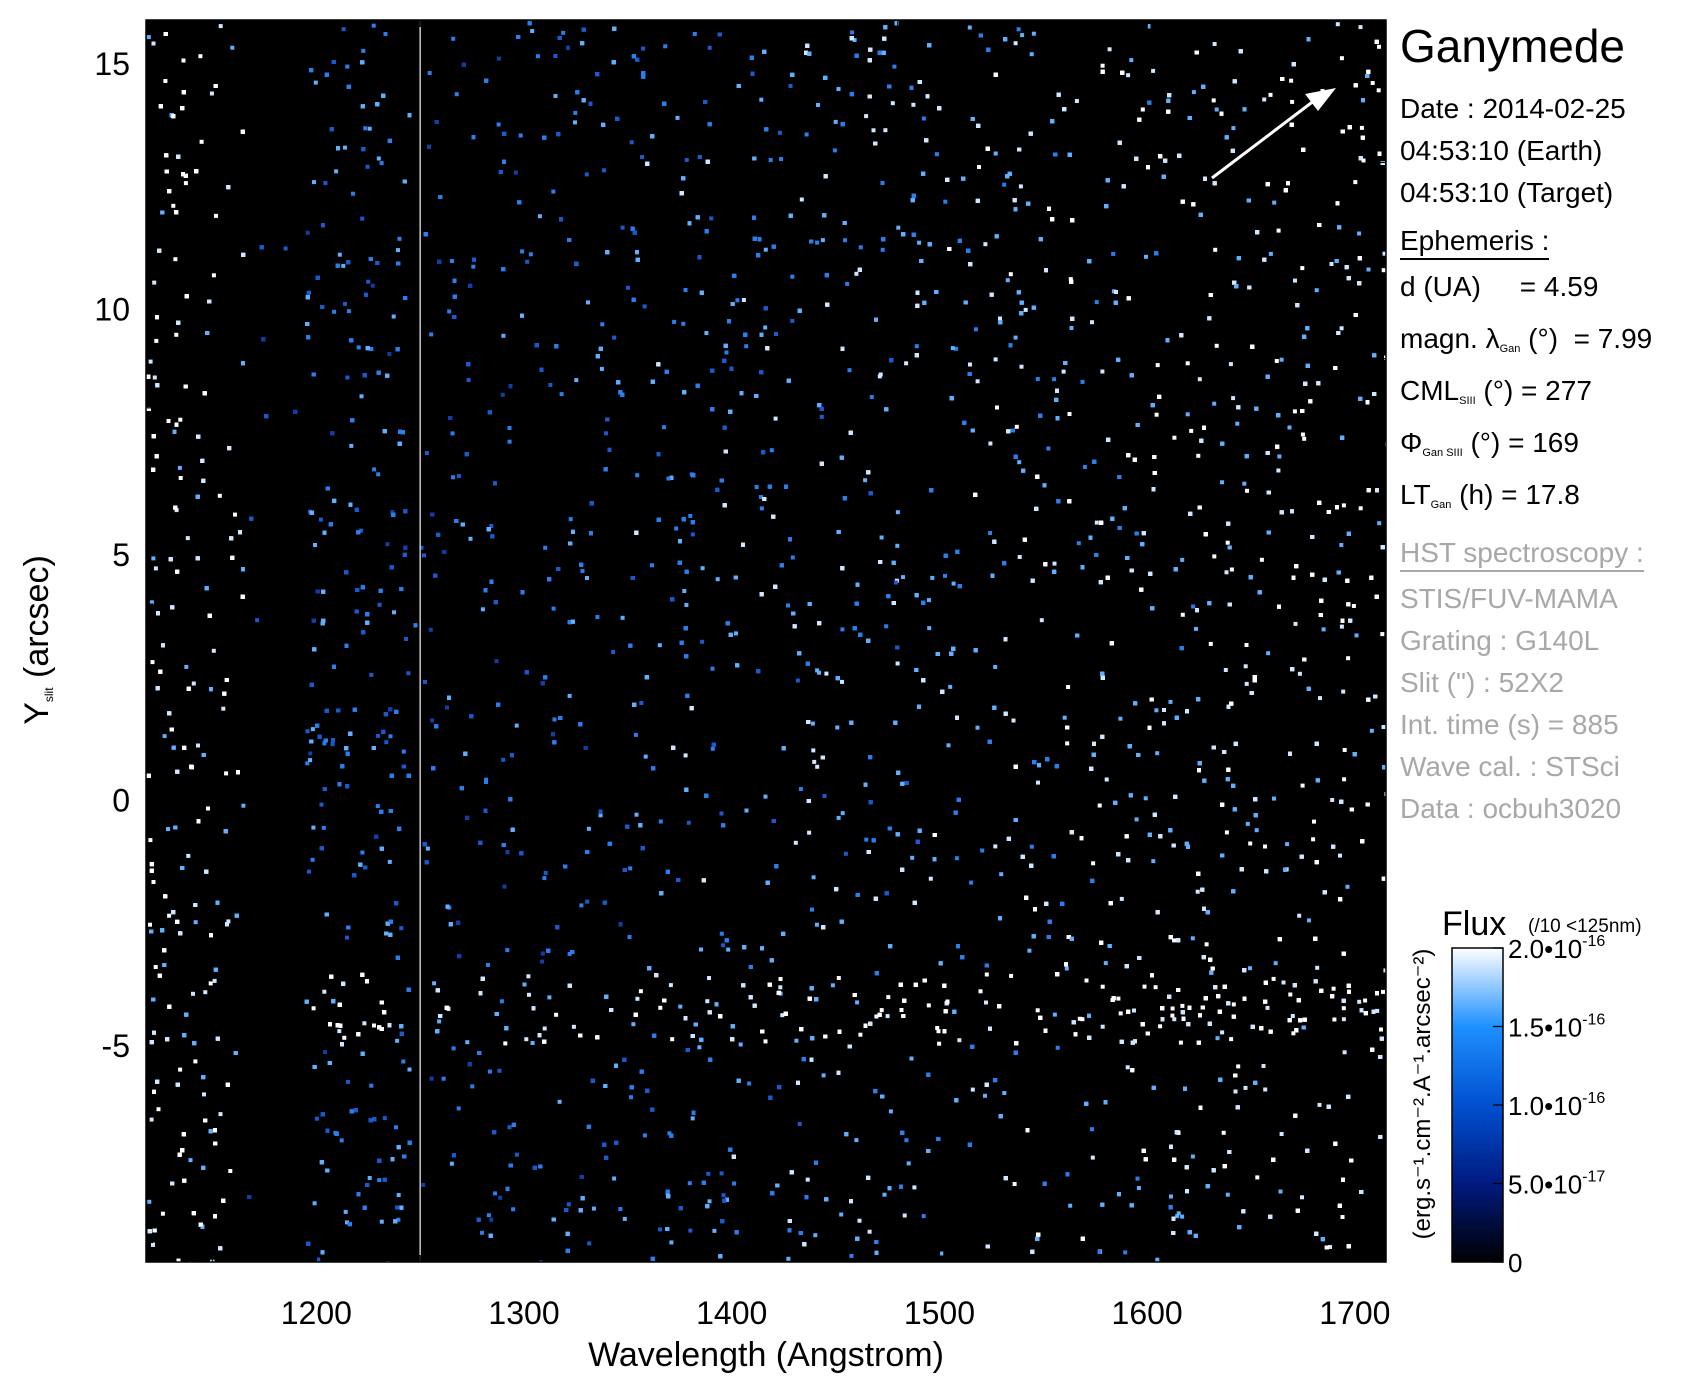 This screenshot has height=1385, width=1688. Describe the element at coordinates (939, 1313) in the screenshot. I see `x-tick-label: 1500` at that location.